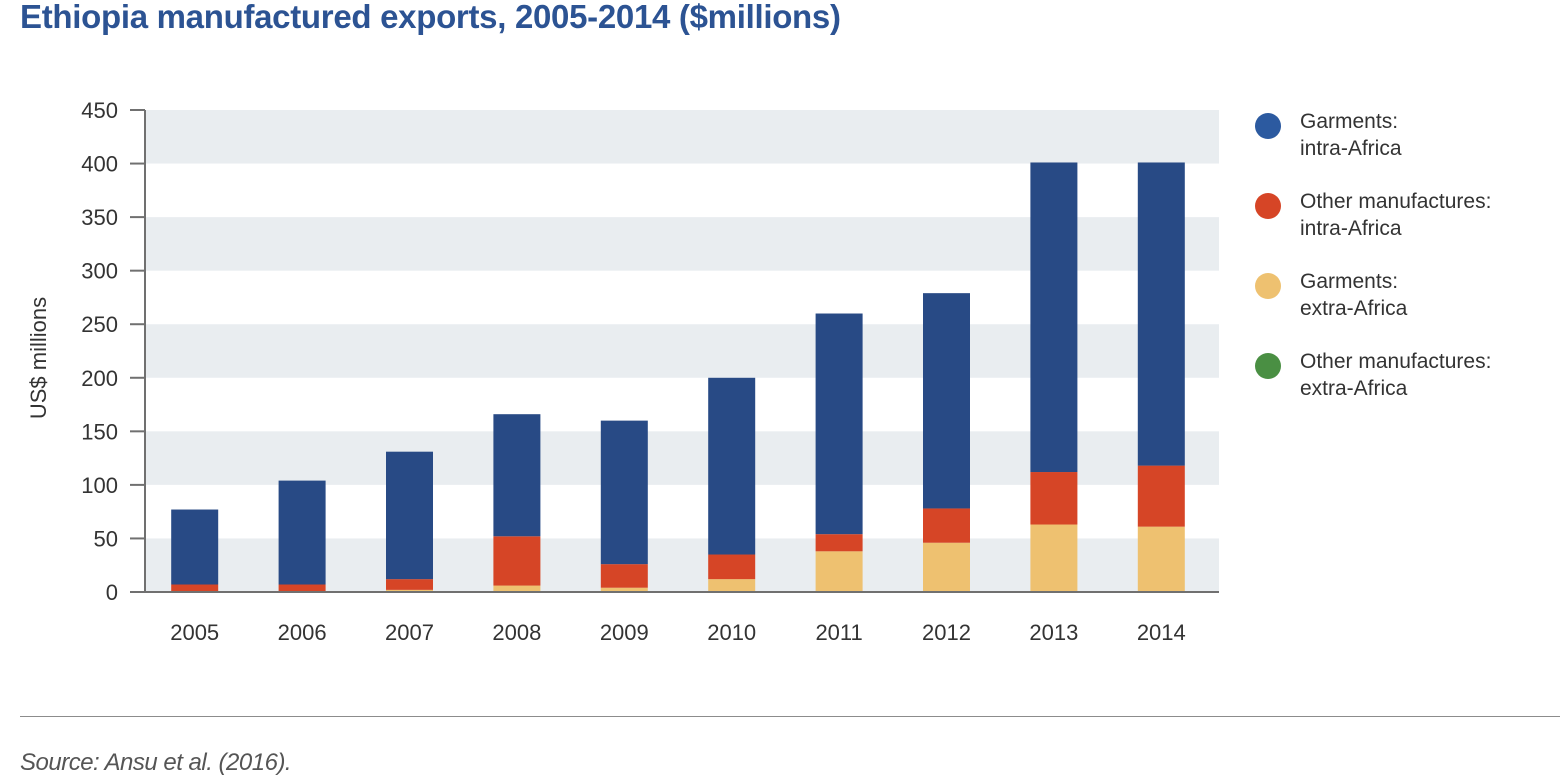 The height and width of the screenshot is (783, 1560). Describe the element at coordinates (99, 485) in the screenshot. I see `y-tick-label: 100` at that location.